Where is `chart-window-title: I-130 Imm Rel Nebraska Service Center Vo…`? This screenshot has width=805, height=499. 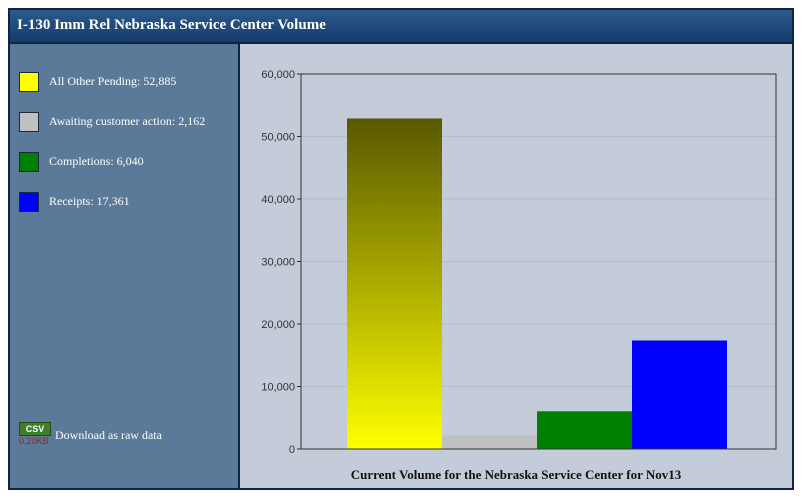
chart-window-title: I-130 Imm Rel Nebraska Service Center Vo… is located at coordinates (171, 25).